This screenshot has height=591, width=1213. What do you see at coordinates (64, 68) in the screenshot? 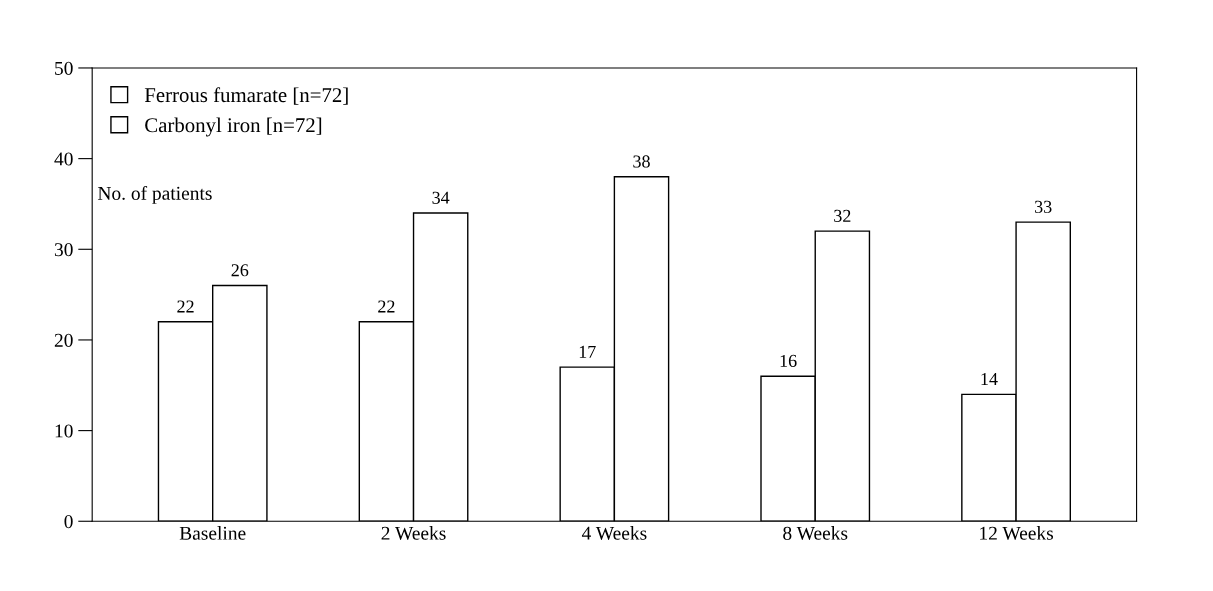
I see `y-tick-label: 50` at bounding box center [64, 68].